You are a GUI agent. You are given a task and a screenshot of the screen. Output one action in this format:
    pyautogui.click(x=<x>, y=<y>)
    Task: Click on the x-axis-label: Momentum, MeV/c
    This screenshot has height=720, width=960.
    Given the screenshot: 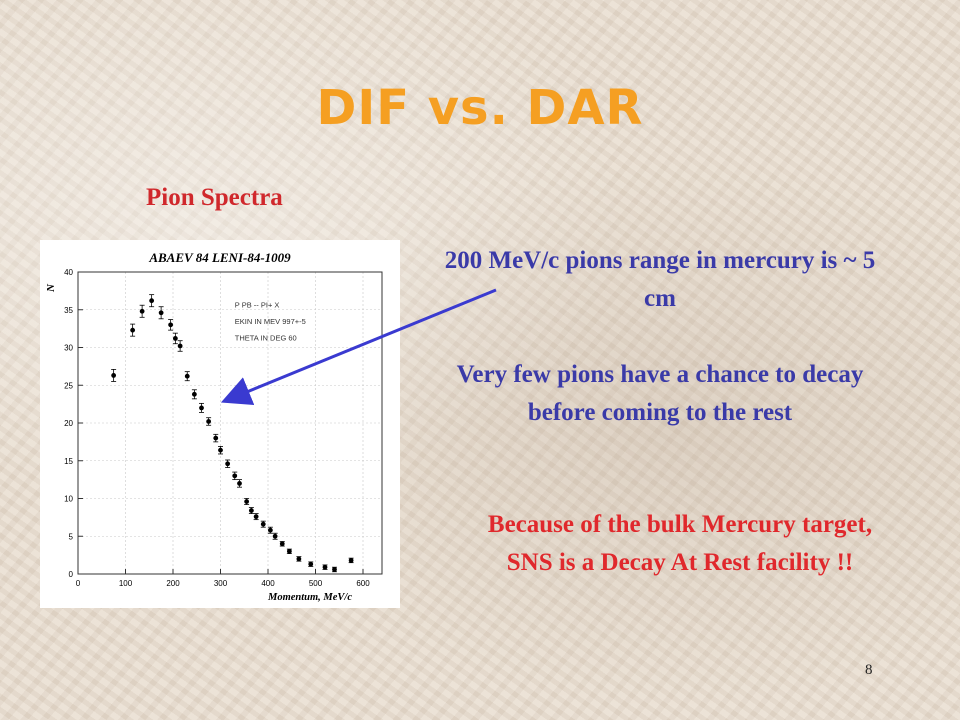 What is the action you would take?
    pyautogui.click(x=309, y=597)
    